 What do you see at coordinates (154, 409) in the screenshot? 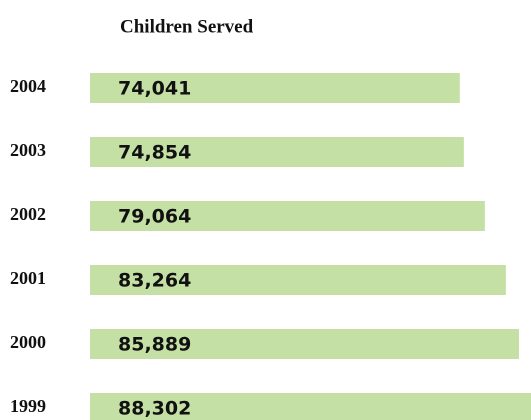
I see `value-label: 88,302` at bounding box center [154, 409].